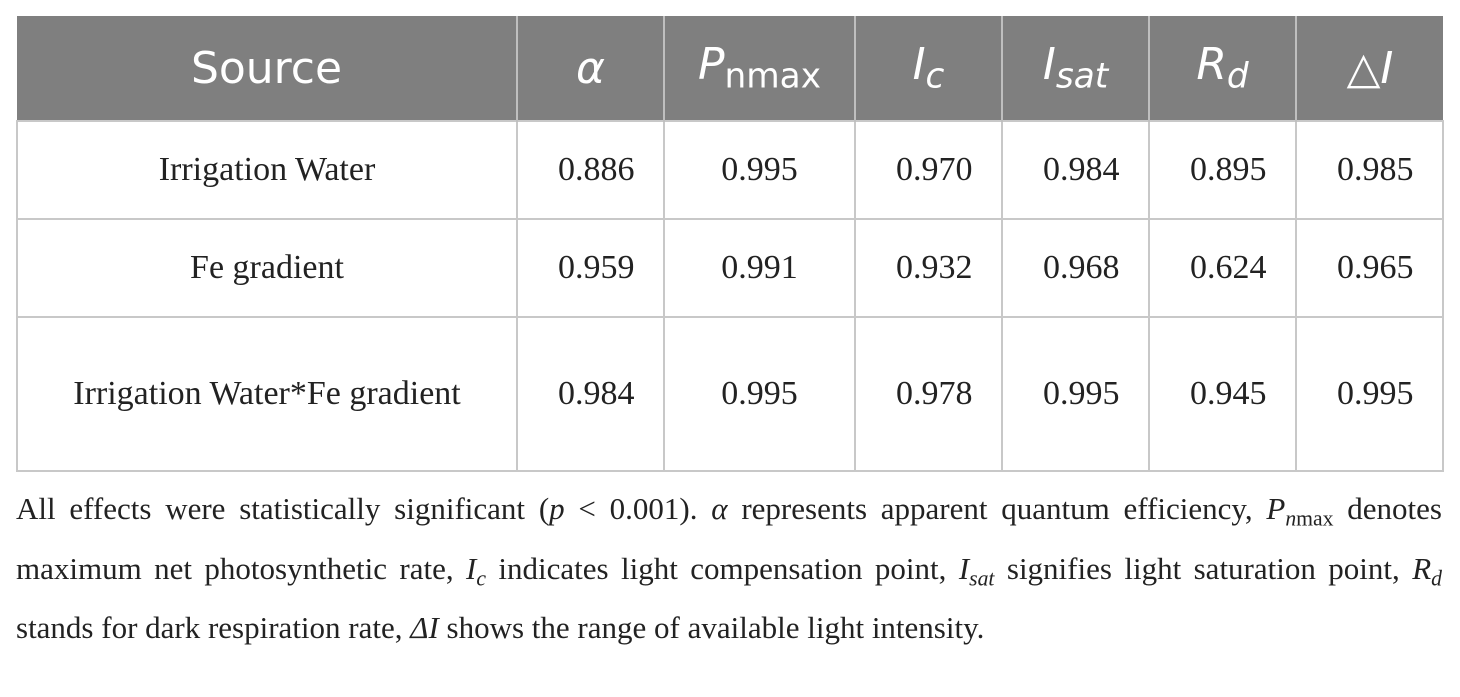  What do you see at coordinates (1075, 268) in the screenshot?
I see `table-cell: 0.968` at bounding box center [1075, 268].